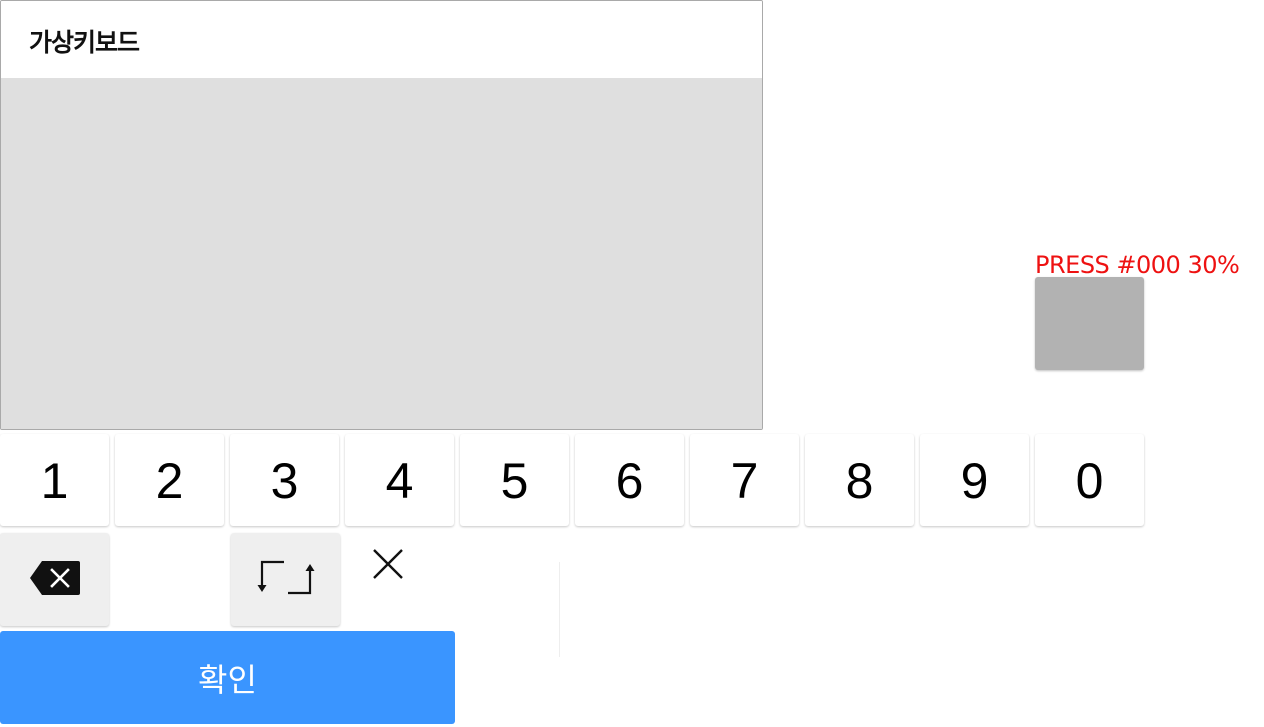 The height and width of the screenshot is (727, 1264). What do you see at coordinates (1137, 265) in the screenshot?
I see `press-sample-label: PRESS #000 30%` at bounding box center [1137, 265].